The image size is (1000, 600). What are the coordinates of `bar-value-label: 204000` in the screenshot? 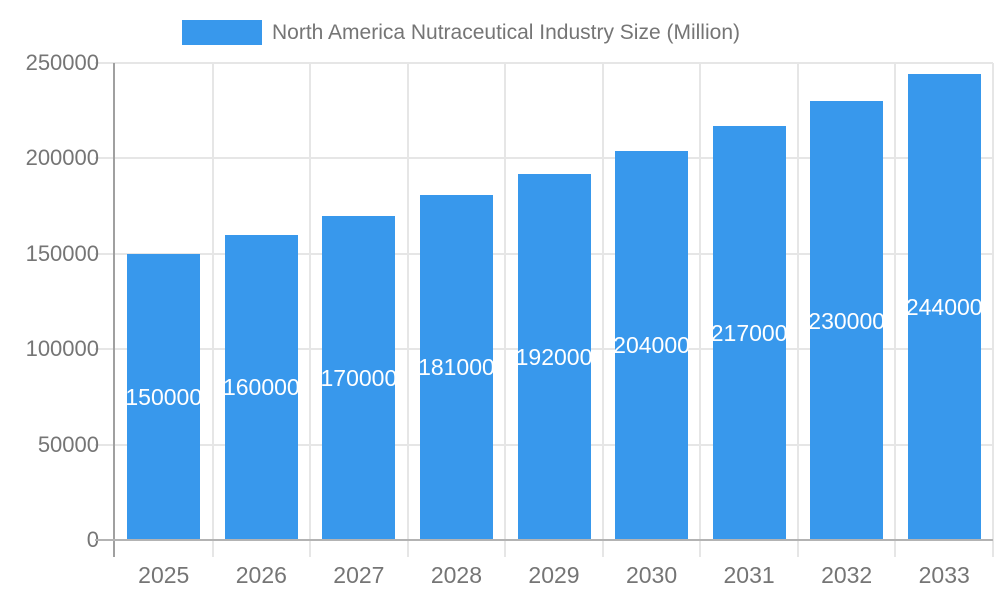 It's located at (651, 345).